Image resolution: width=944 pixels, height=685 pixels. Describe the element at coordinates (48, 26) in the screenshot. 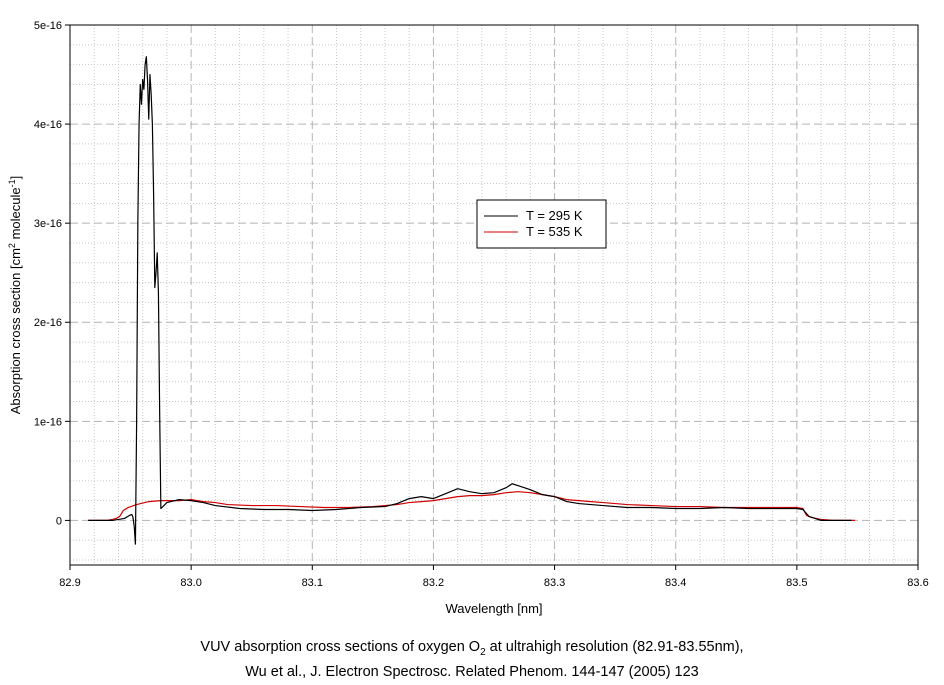

I see `y-tick-label: 5e-16` at that location.